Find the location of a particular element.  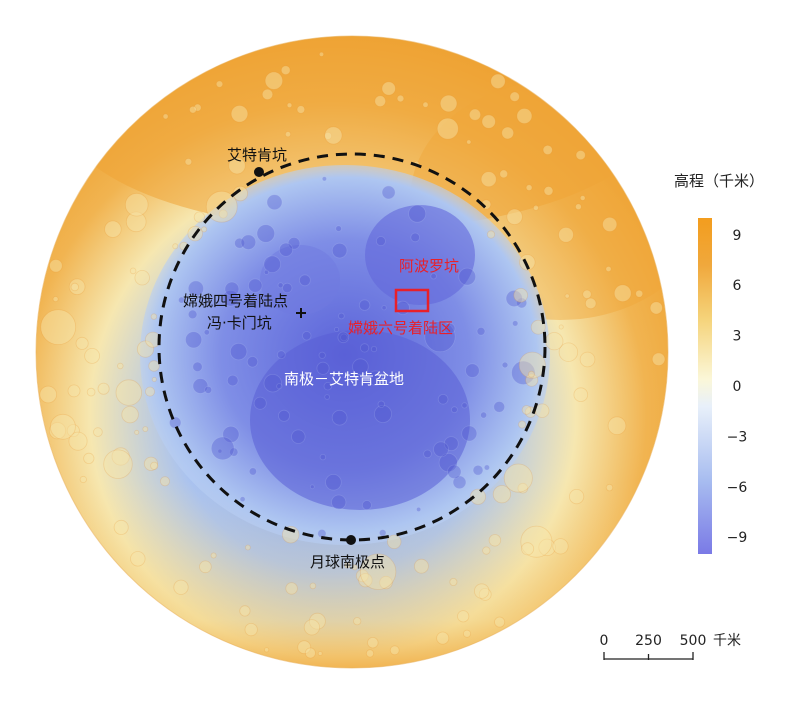

scale-tick-250: 250 is located at coordinates (648, 641).